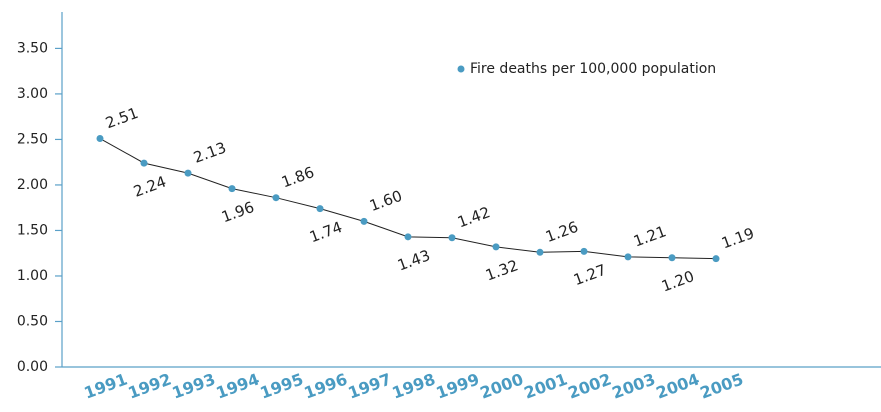  Describe the element at coordinates (32, 139) in the screenshot. I see `y-tick-label: 2.50` at that location.